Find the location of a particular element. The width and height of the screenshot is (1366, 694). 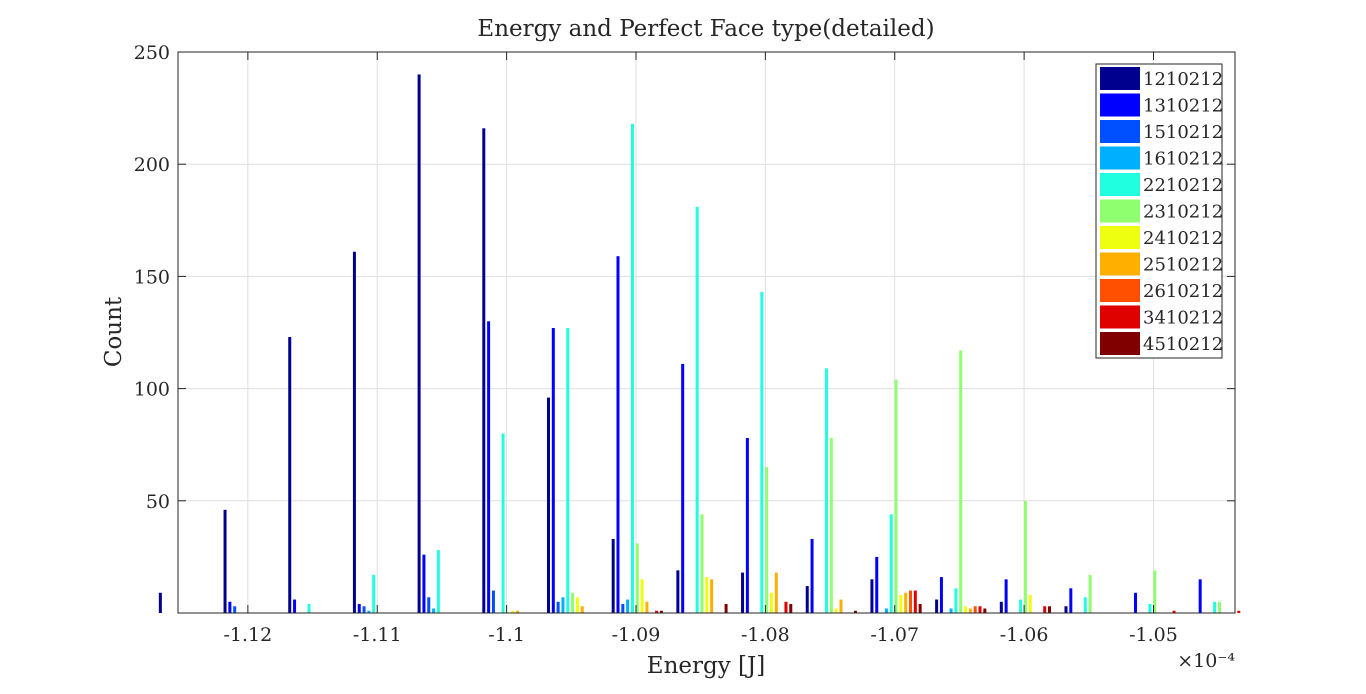

x-axis-exponent: ×10⁻⁴ is located at coordinates (1206, 661).